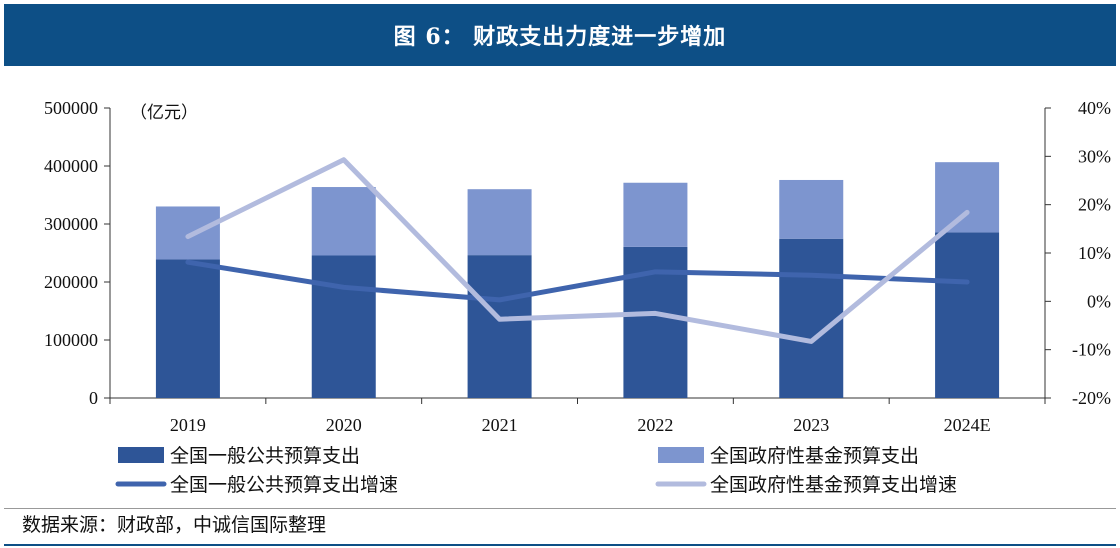 This screenshot has width=1120, height=548. What do you see at coordinates (188, 425) in the screenshot?
I see `x-tick-label: 2019` at bounding box center [188, 425].